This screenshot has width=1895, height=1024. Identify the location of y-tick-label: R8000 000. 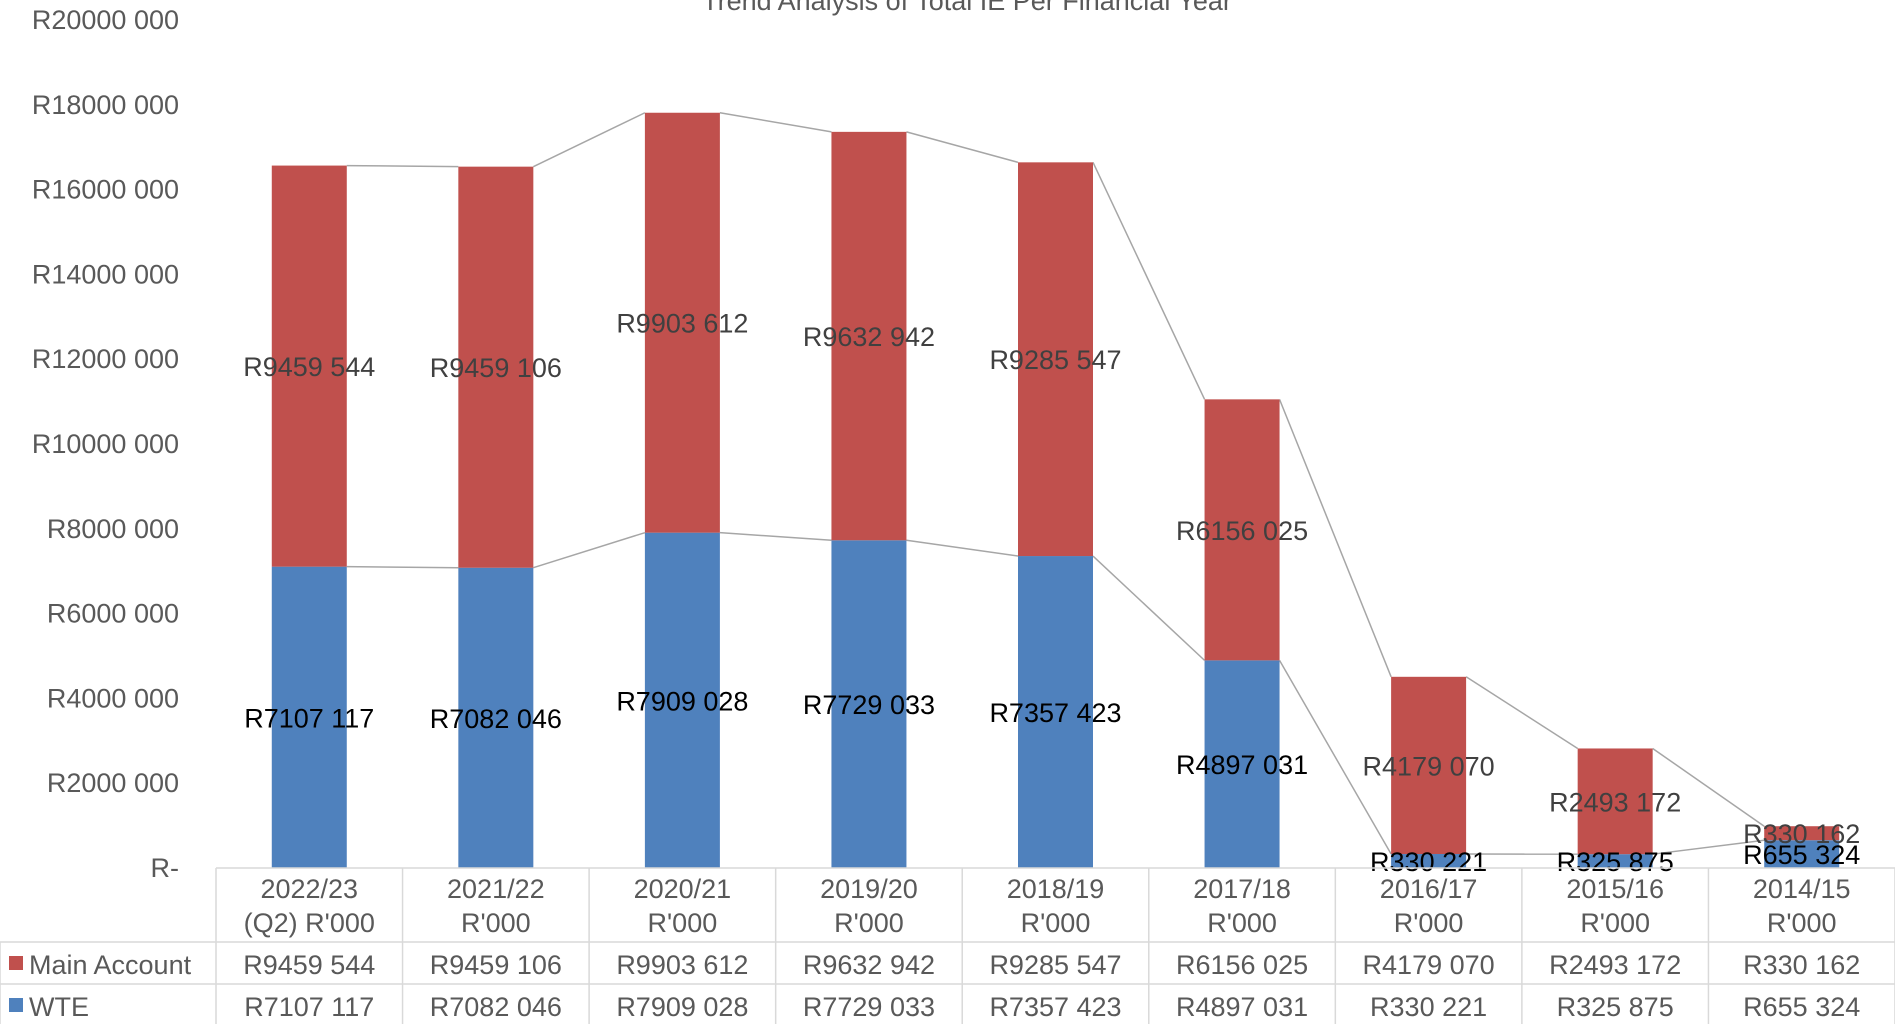
(113, 529).